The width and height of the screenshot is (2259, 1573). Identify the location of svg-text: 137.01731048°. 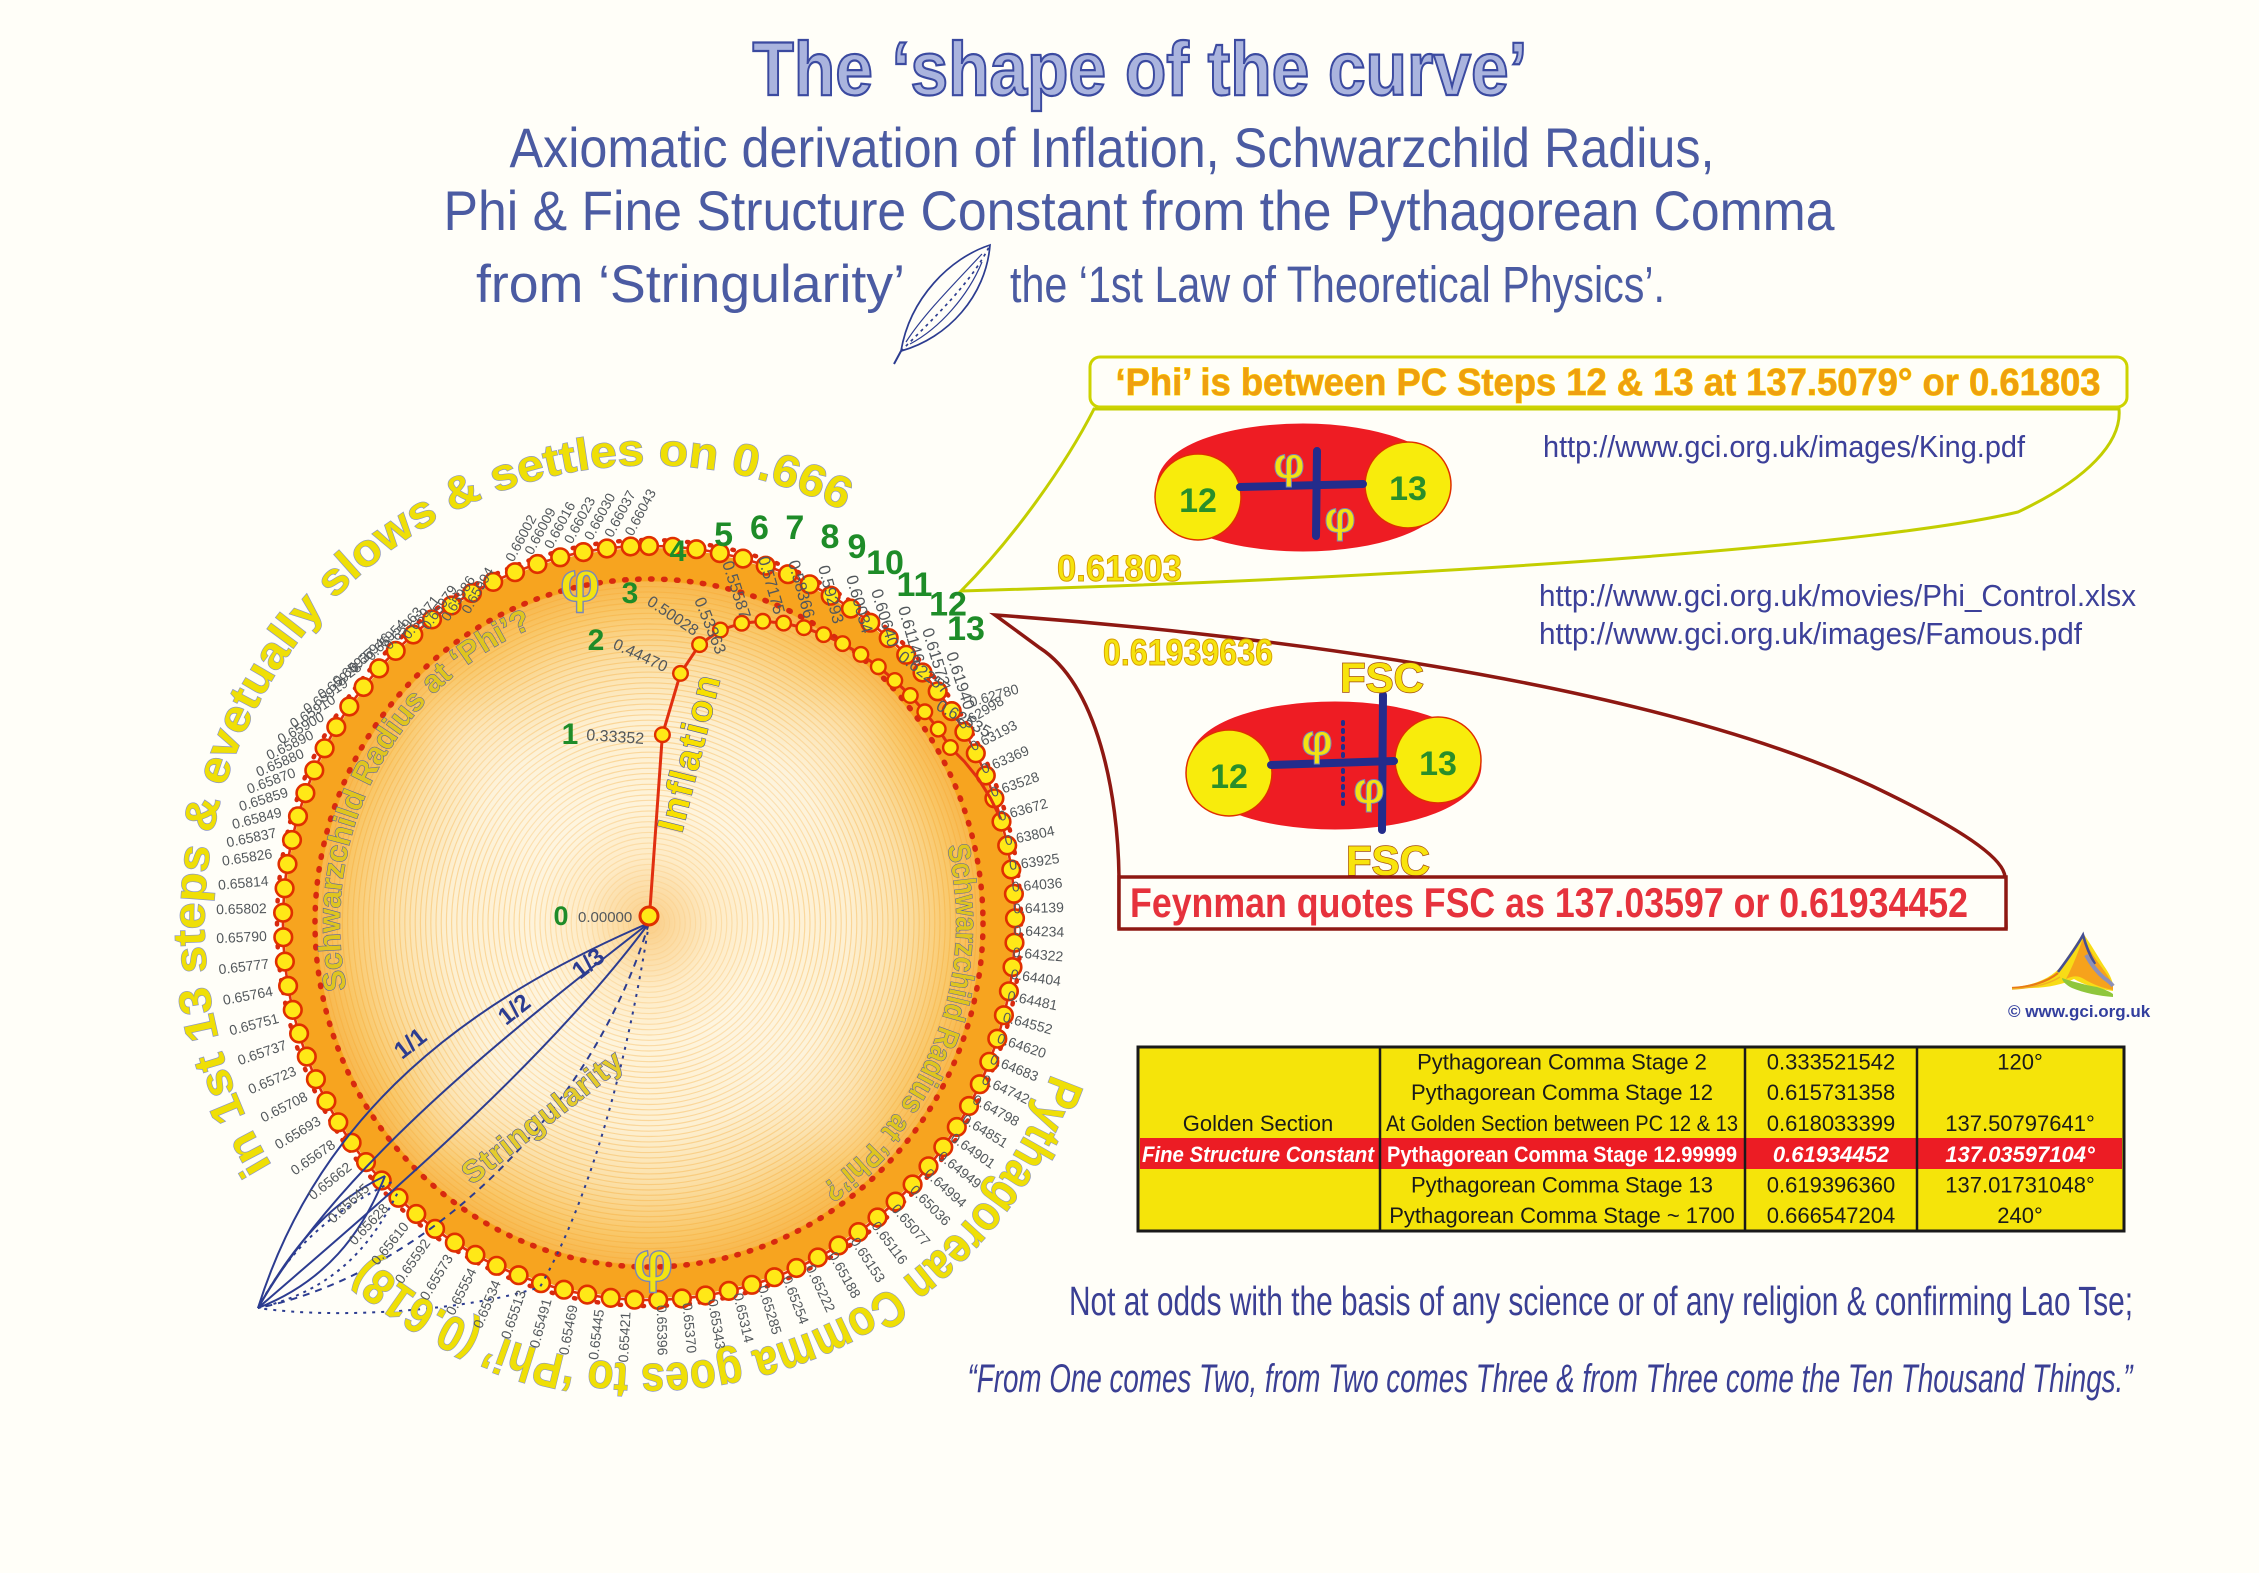
(2020, 1185).